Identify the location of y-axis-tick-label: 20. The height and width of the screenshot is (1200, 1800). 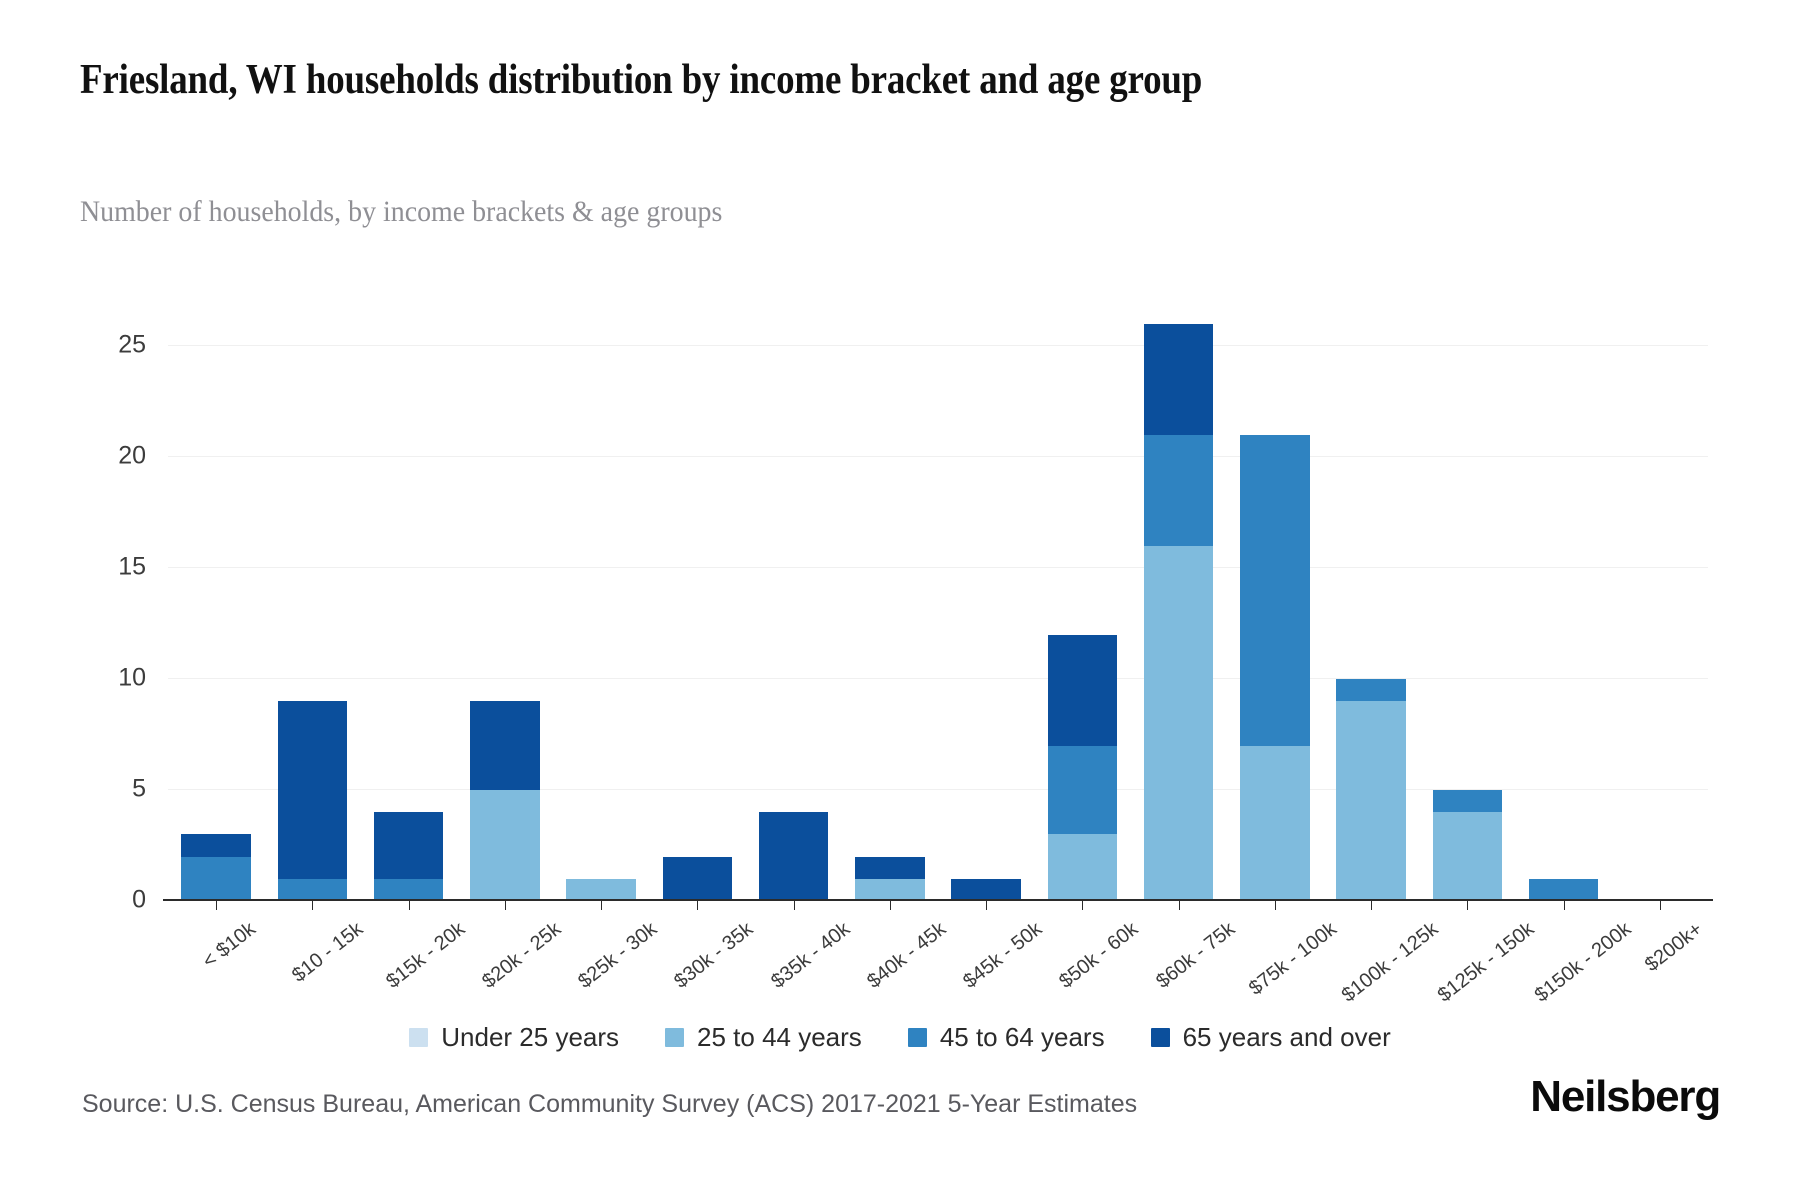
(132, 455).